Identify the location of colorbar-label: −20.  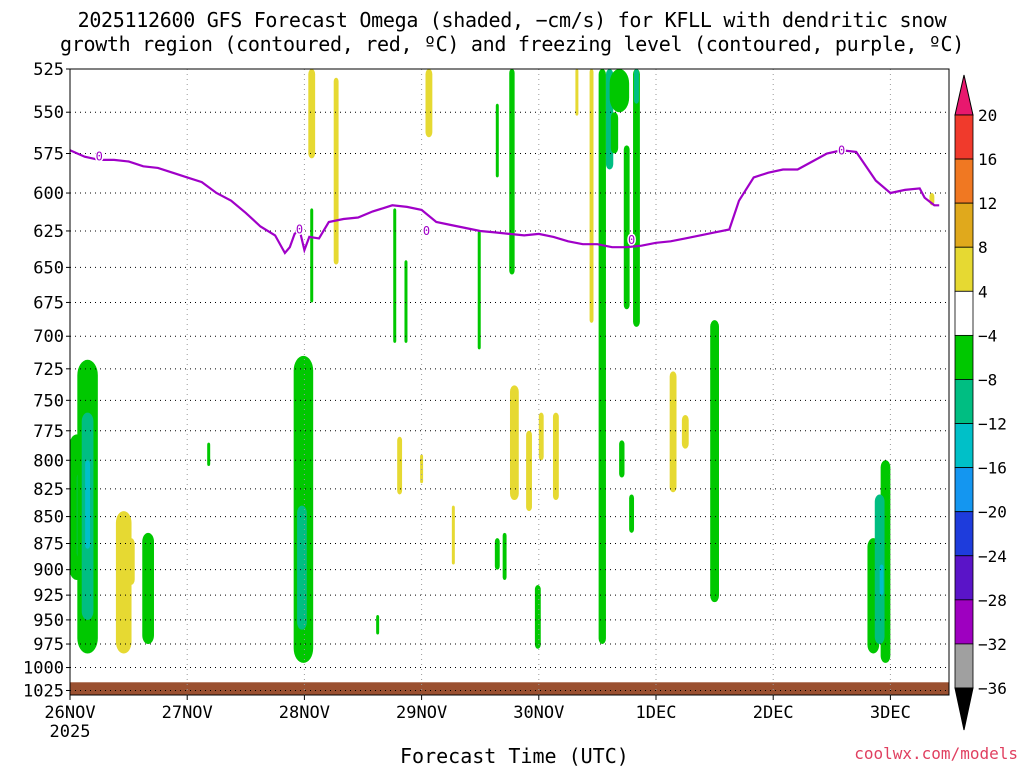
(992, 512).